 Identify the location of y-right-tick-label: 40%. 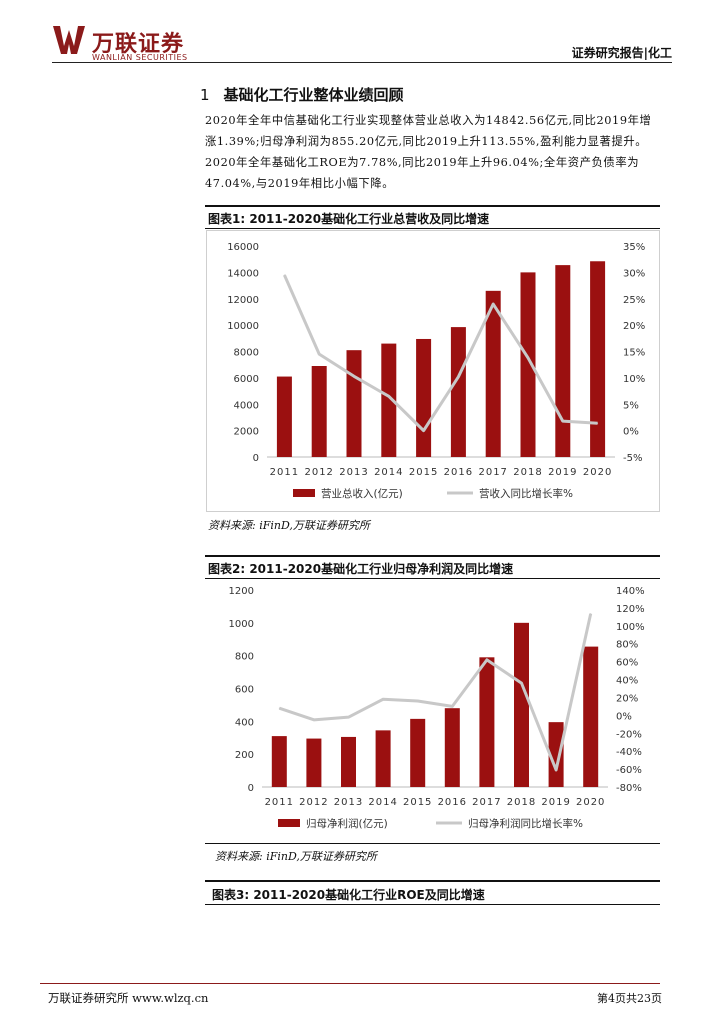
(627, 681).